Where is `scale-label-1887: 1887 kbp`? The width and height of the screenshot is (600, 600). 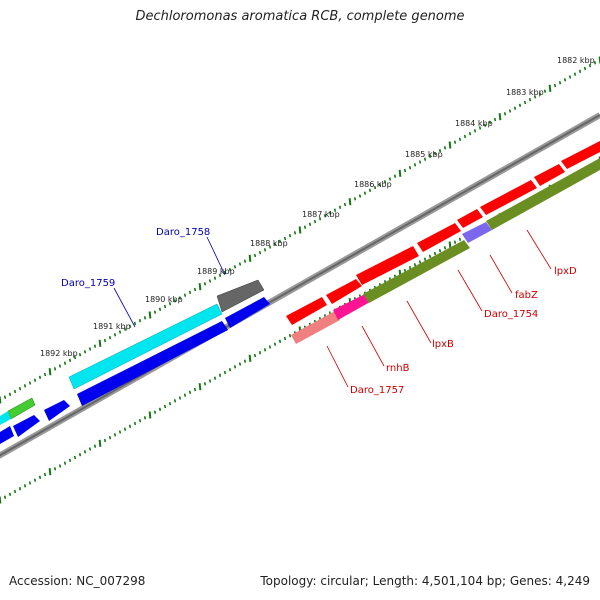 scale-label-1887: 1887 kbp is located at coordinates (321, 214).